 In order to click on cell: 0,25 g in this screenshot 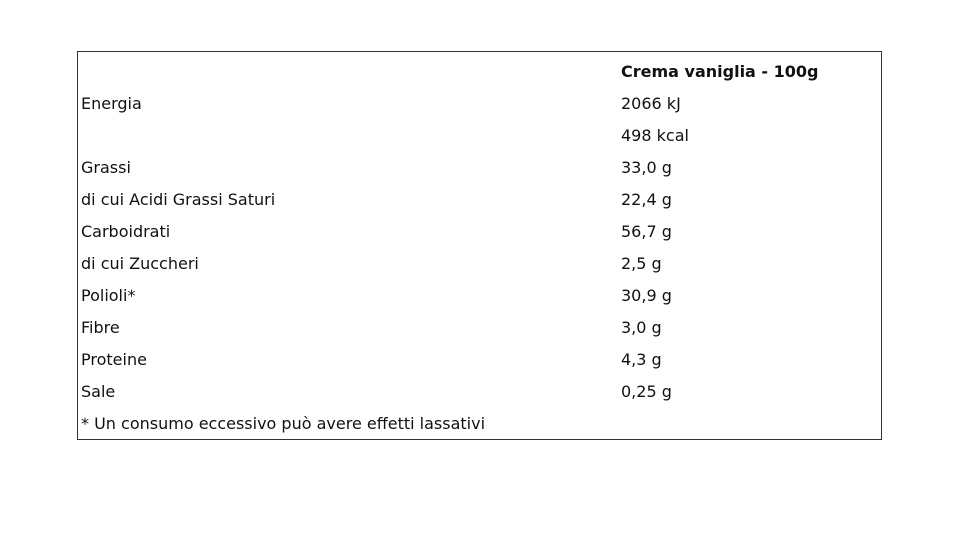, I will do `click(646, 391)`.